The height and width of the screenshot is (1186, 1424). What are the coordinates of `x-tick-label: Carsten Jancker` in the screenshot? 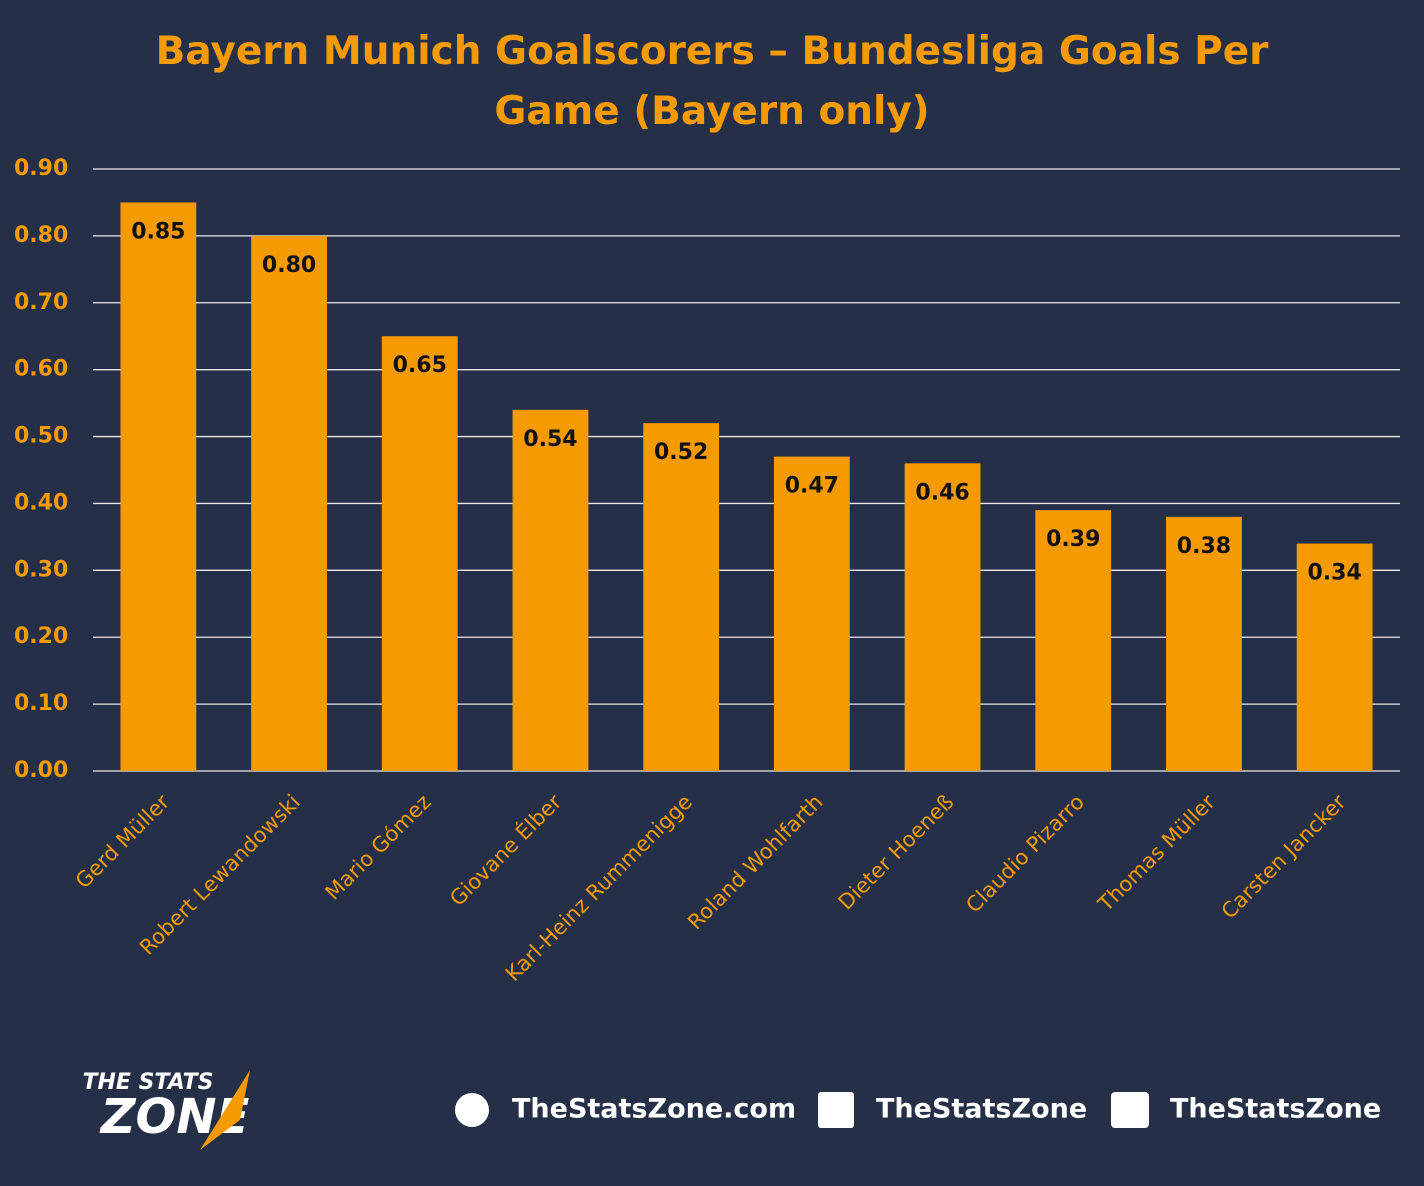 It's located at (1284, 857).